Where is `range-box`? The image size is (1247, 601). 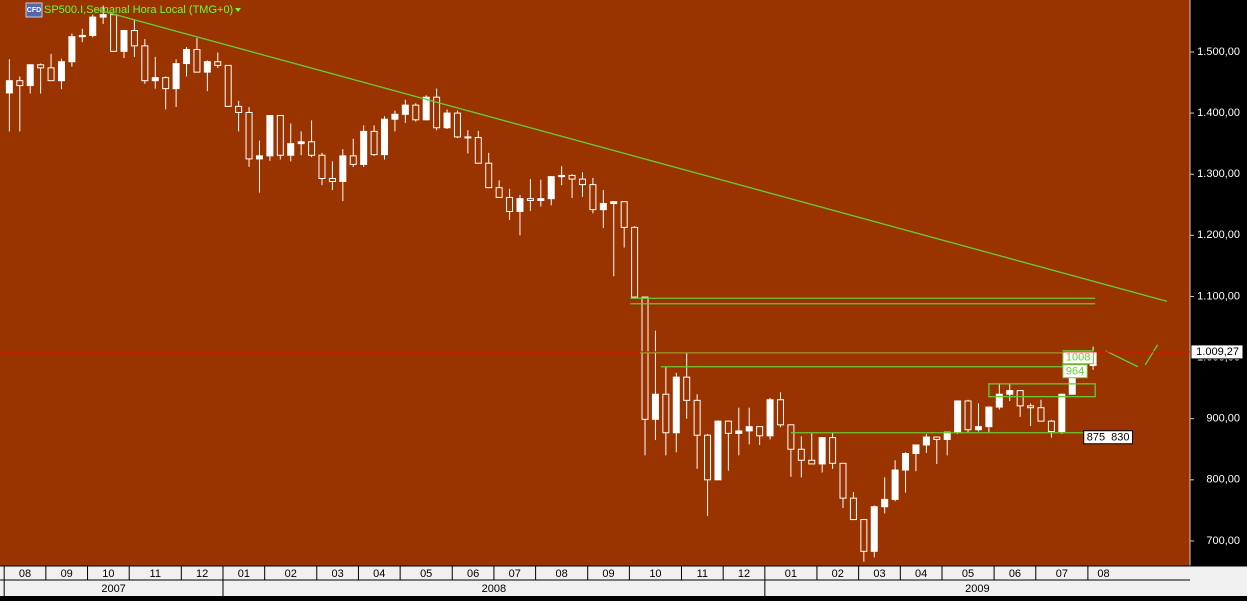
range-box is located at coordinates (1042, 390).